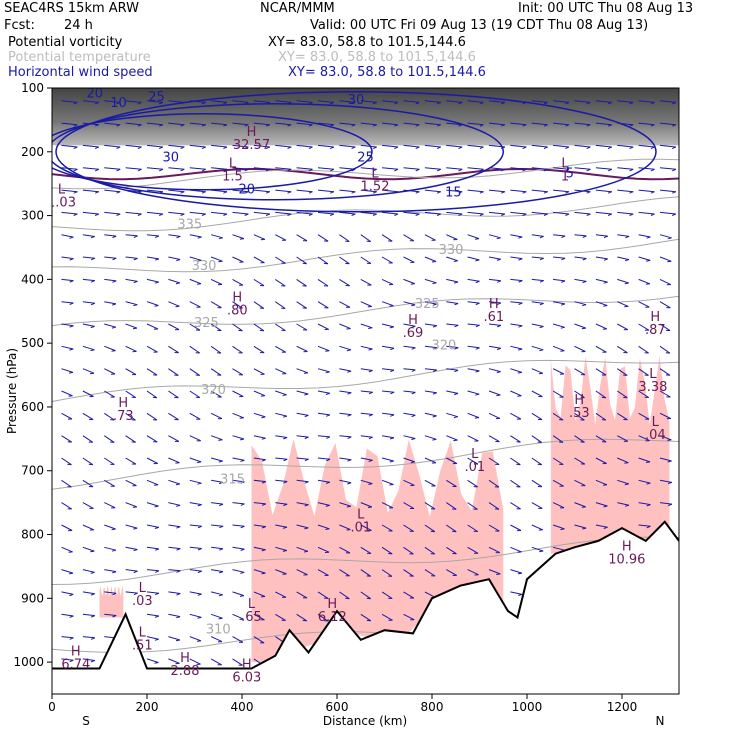  Describe the element at coordinates (206, 323) in the screenshot. I see `theta-contour-label: 325` at that location.